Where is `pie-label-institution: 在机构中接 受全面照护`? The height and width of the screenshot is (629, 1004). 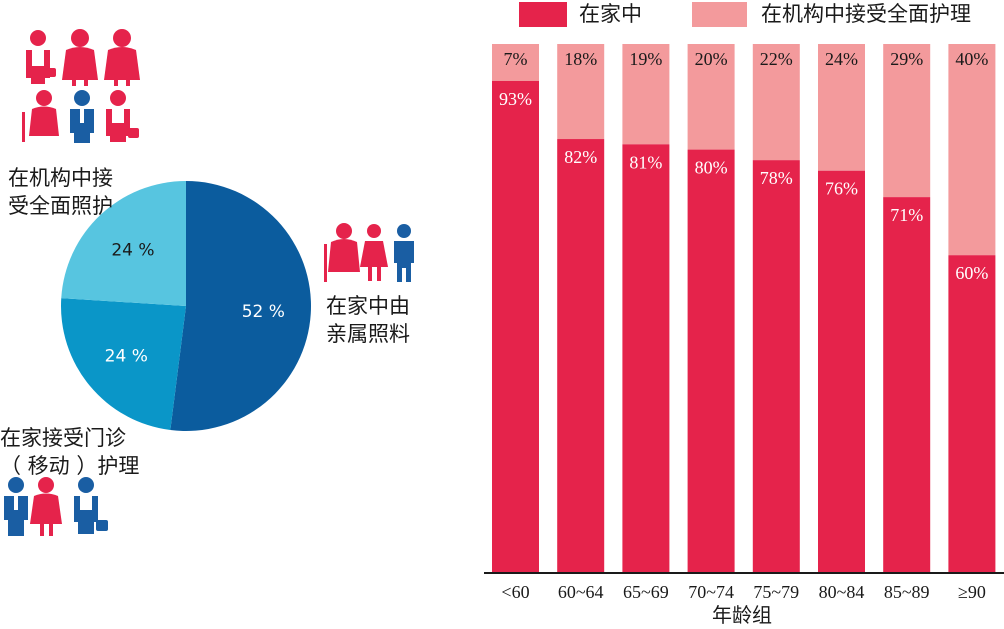 pie-label-institution: 在机构中接 受全面照护 is located at coordinates (60, 192).